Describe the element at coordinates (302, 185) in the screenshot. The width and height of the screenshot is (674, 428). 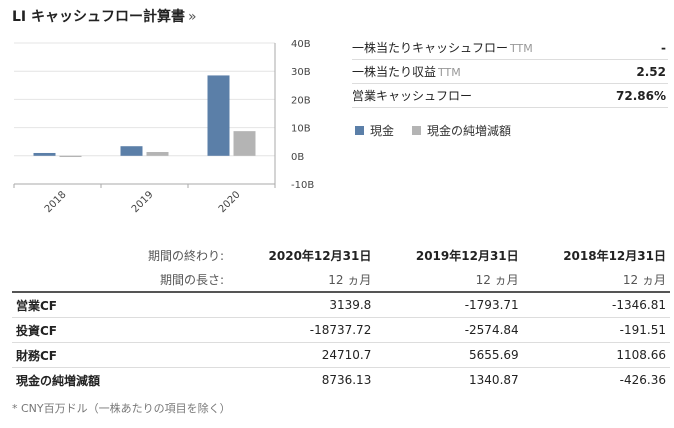
I see `y-tick-label: -10B` at that location.